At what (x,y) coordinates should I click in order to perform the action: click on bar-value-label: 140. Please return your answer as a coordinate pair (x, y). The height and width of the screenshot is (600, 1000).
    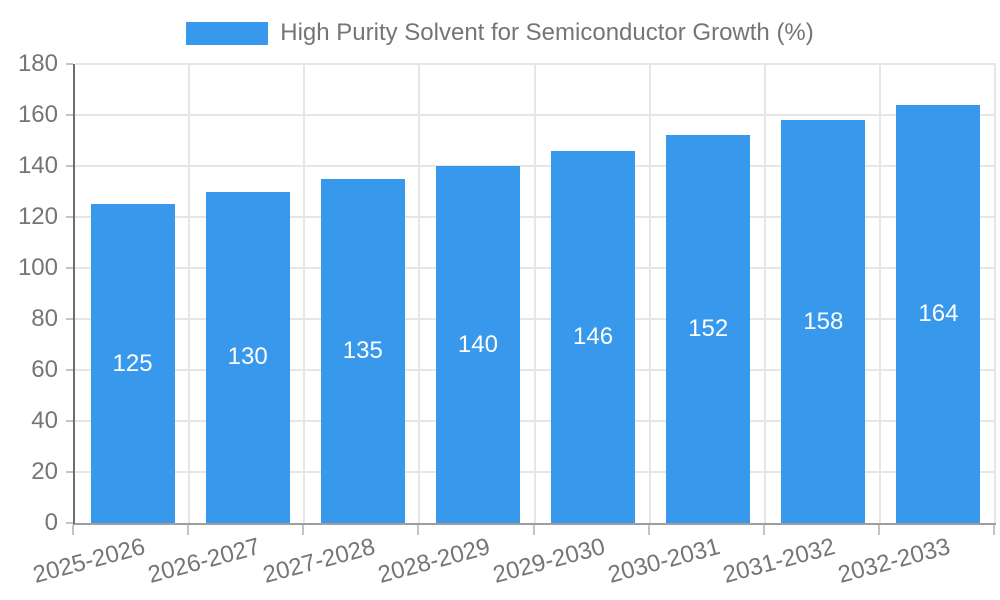
    Looking at the image, I should click on (477, 344).